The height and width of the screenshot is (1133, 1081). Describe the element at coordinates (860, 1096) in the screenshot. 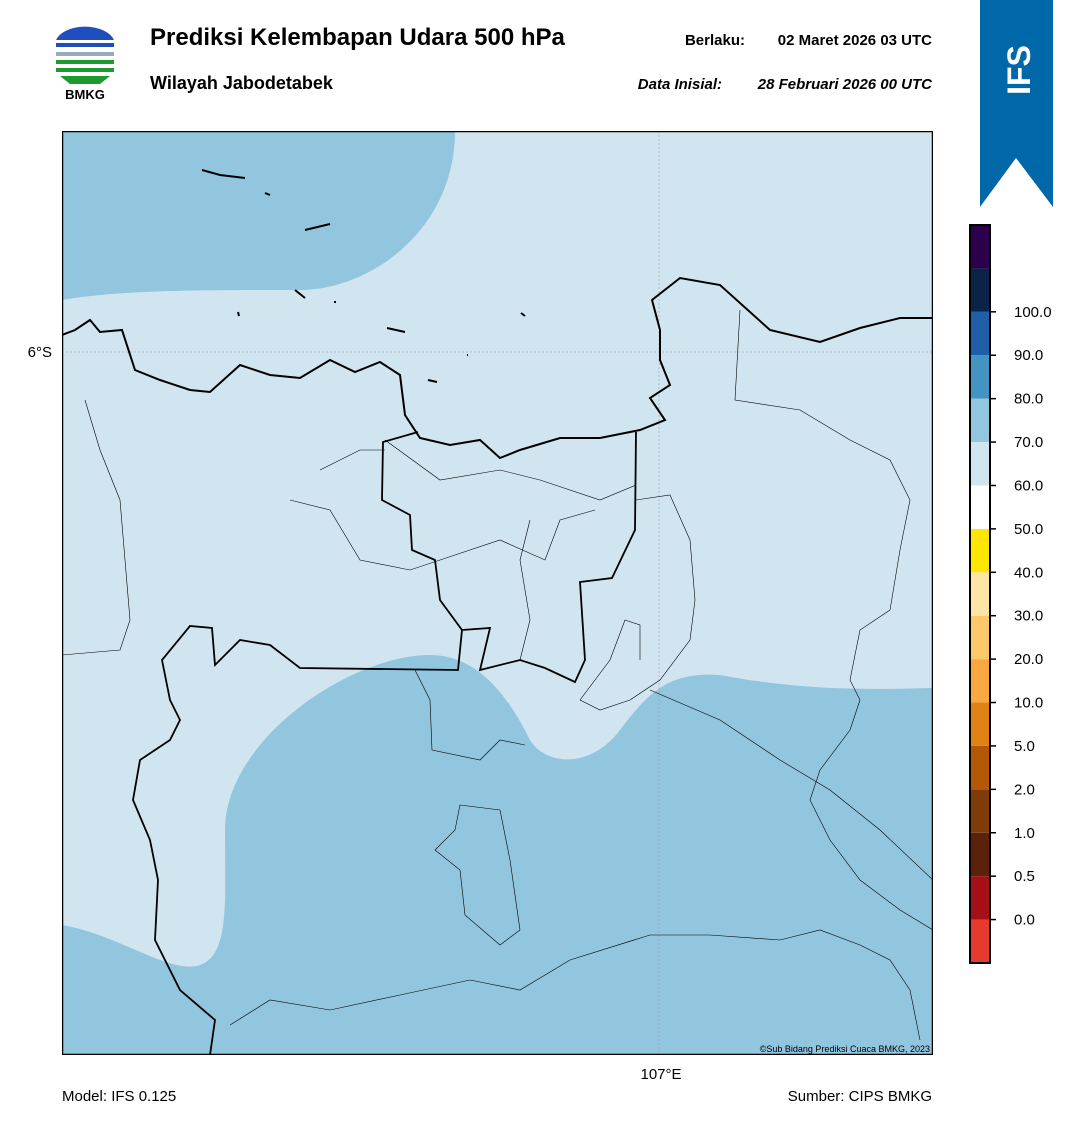

I see `source: Sumber: CIPS BMKG` at that location.